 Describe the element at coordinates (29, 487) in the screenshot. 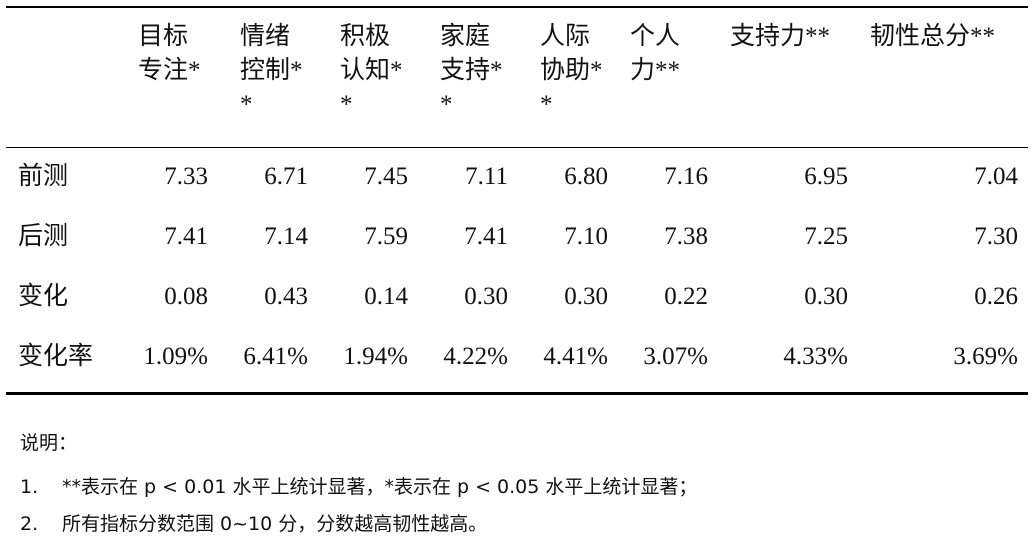

I see `note-number: 1.` at that location.